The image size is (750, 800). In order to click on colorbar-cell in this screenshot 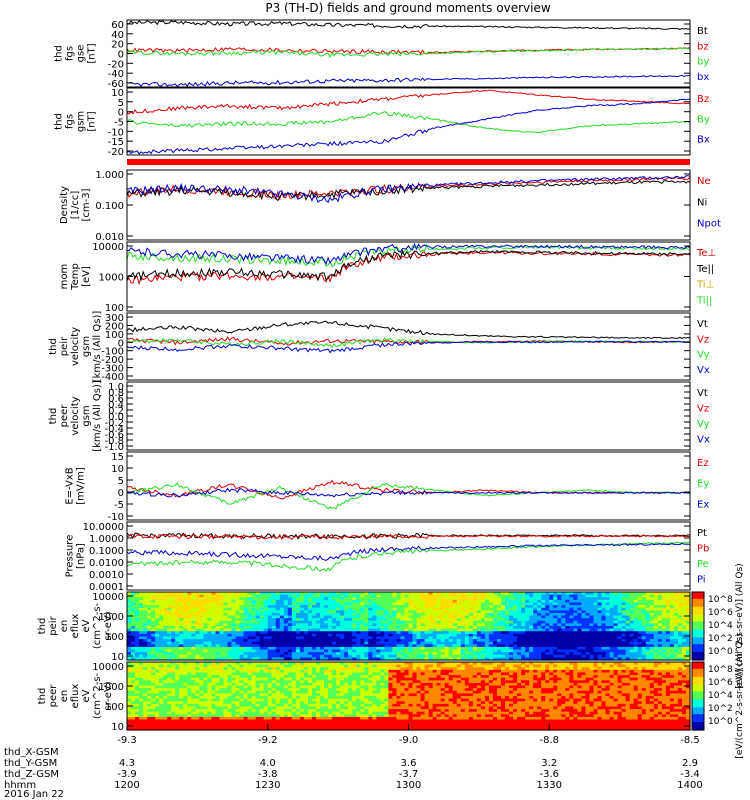, I will do `click(698, 620)`.